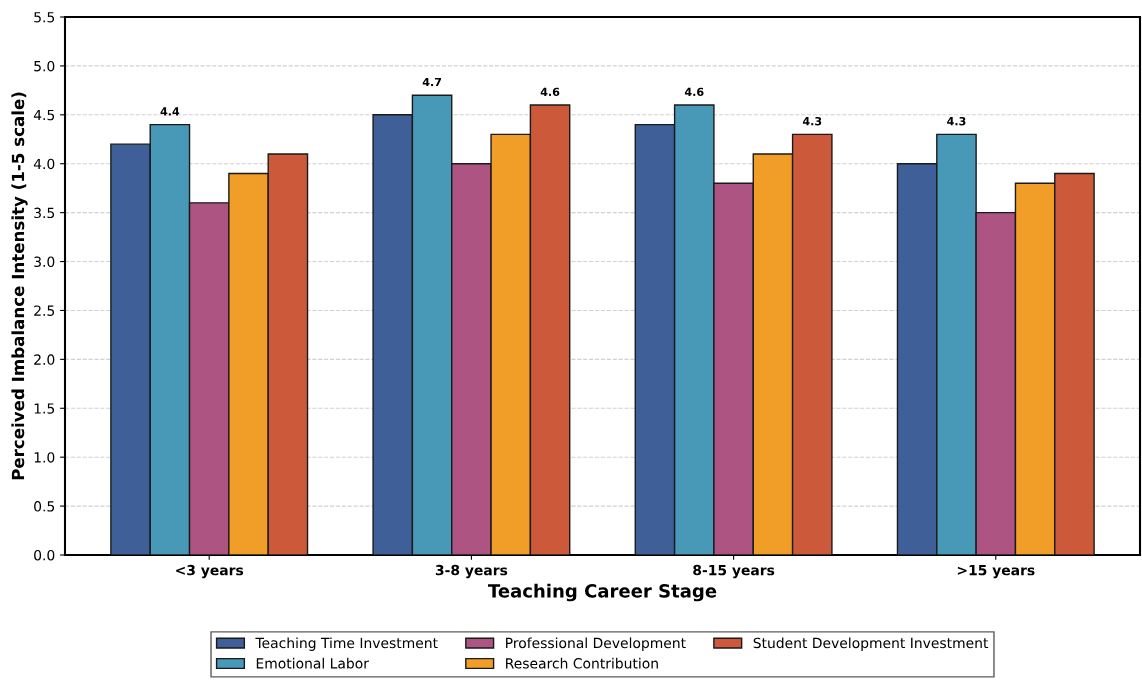  What do you see at coordinates (44, 66) in the screenshot?
I see `text: 5.0` at bounding box center [44, 66].